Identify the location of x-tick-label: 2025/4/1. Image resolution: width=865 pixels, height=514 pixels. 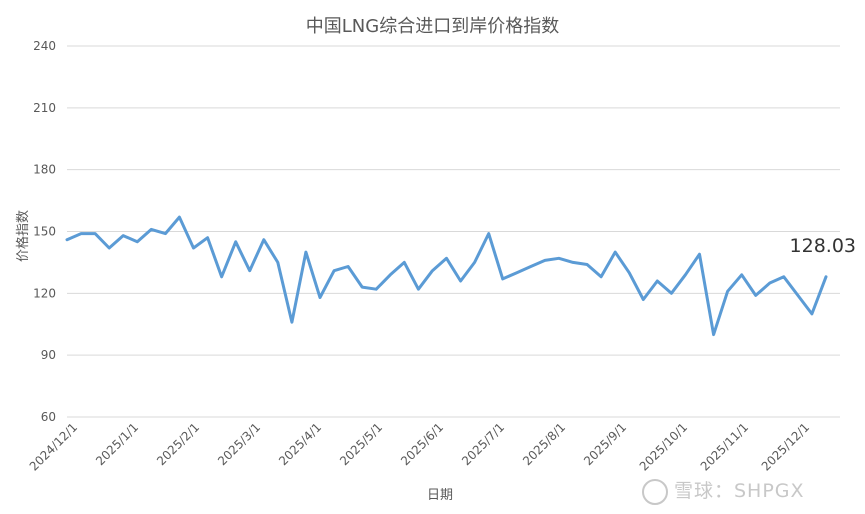
(300, 444).